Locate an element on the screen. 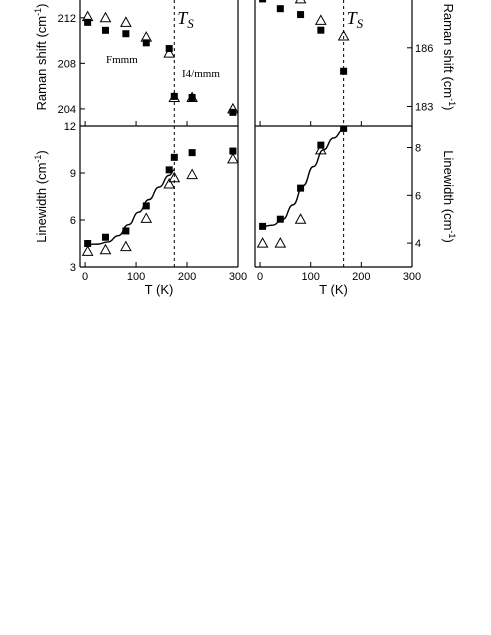  y-tick-label: 212 is located at coordinates (67, 19).